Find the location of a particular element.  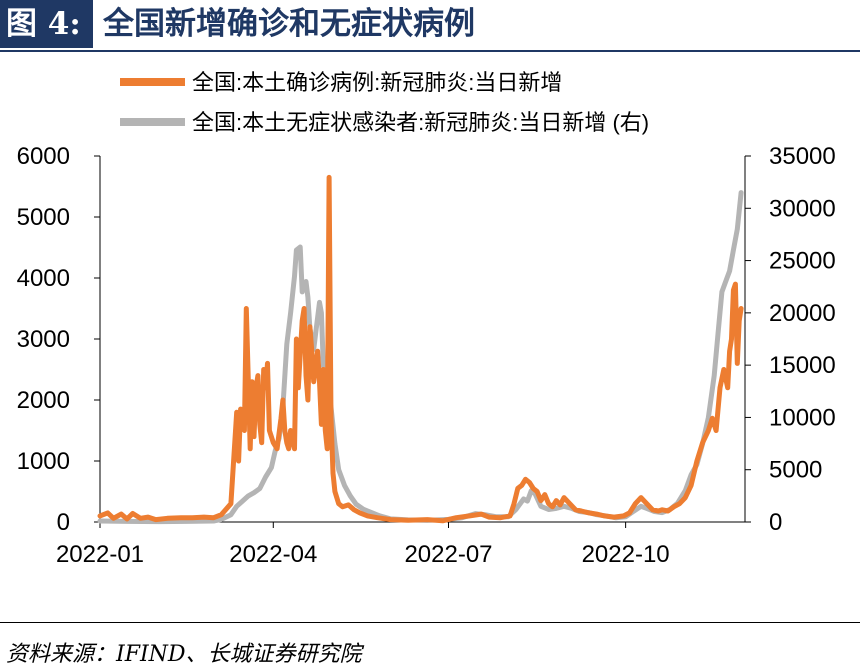

left-tick-label: 4000 is located at coordinates (43, 278).